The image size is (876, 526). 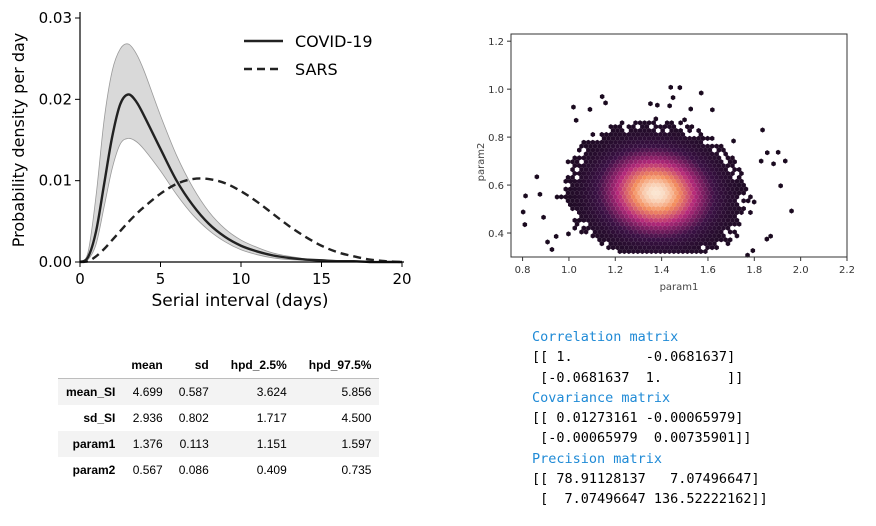 I want to click on table-cell: 0.113, so click(x=194, y=444).